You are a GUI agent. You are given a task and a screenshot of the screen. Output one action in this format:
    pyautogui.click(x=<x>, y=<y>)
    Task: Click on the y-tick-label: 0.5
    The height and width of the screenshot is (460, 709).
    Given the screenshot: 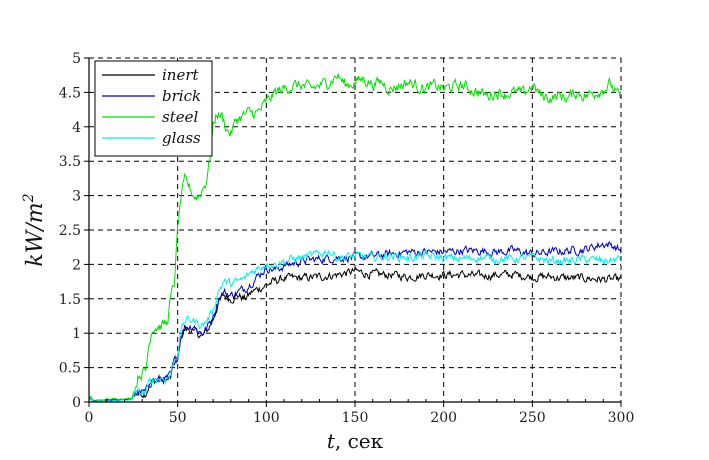 What is the action you would take?
    pyautogui.click(x=70, y=369)
    